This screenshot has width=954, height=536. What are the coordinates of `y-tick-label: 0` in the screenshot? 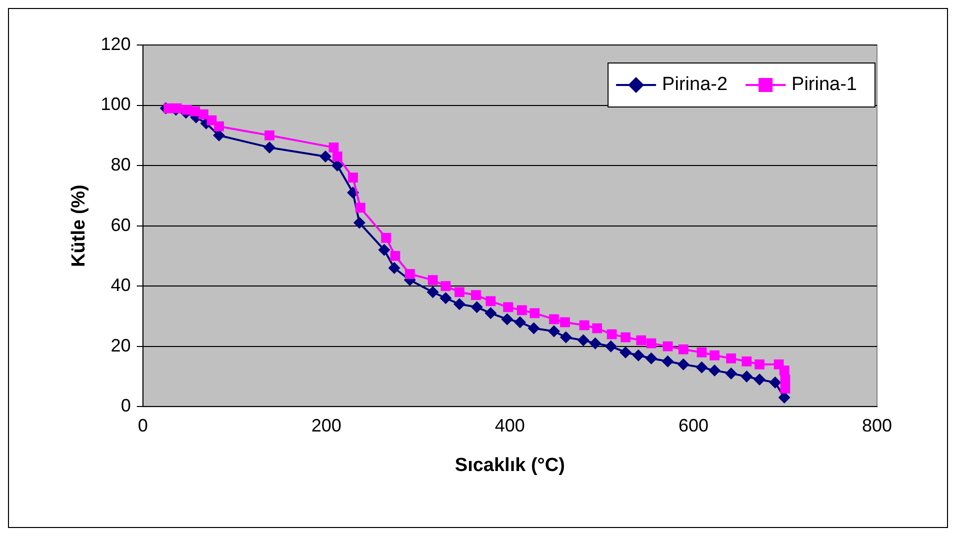 It's located at (125, 406).